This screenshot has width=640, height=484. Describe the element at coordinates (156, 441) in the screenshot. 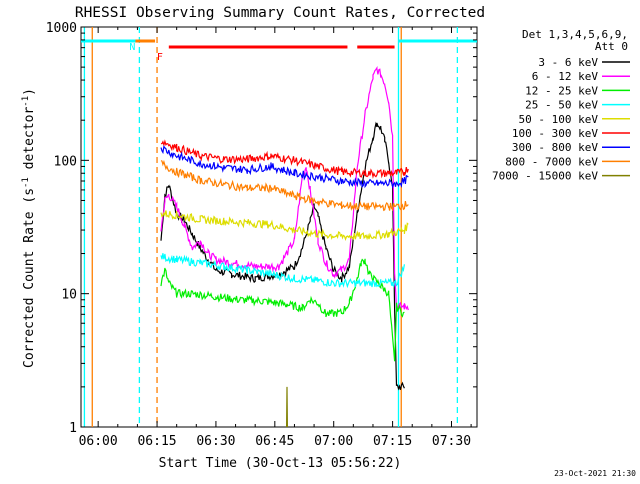

I see `x-tick-label-1: 06:15` at that location.